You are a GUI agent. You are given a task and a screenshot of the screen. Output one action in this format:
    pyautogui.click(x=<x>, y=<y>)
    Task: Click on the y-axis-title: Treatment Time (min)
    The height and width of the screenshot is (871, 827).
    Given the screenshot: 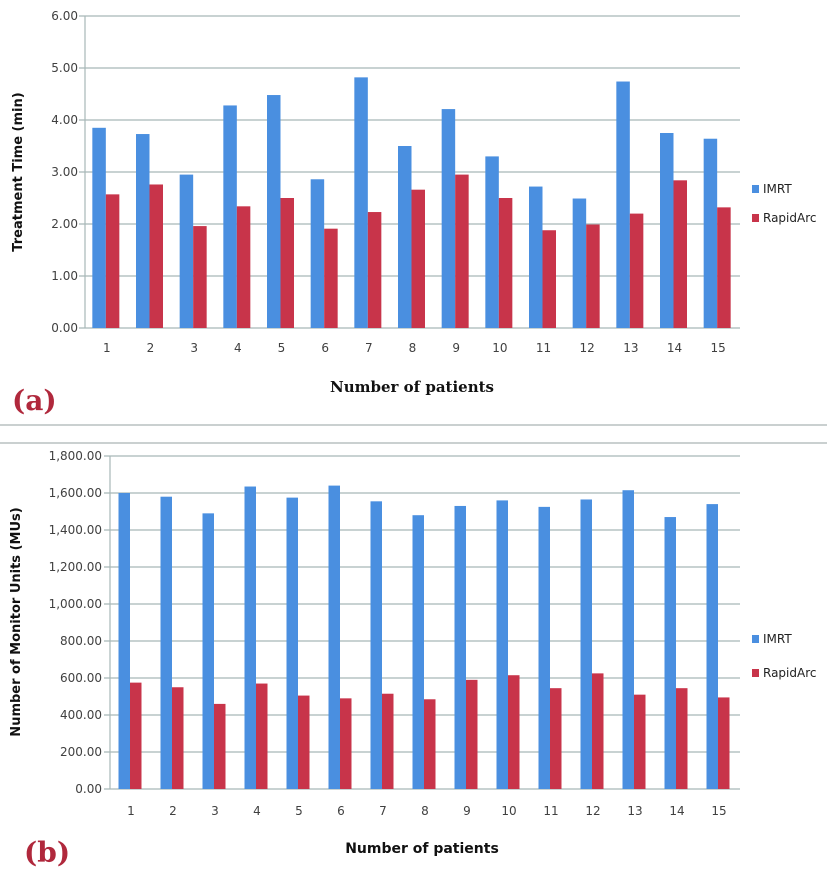 What is the action you would take?
    pyautogui.click(x=18, y=171)
    